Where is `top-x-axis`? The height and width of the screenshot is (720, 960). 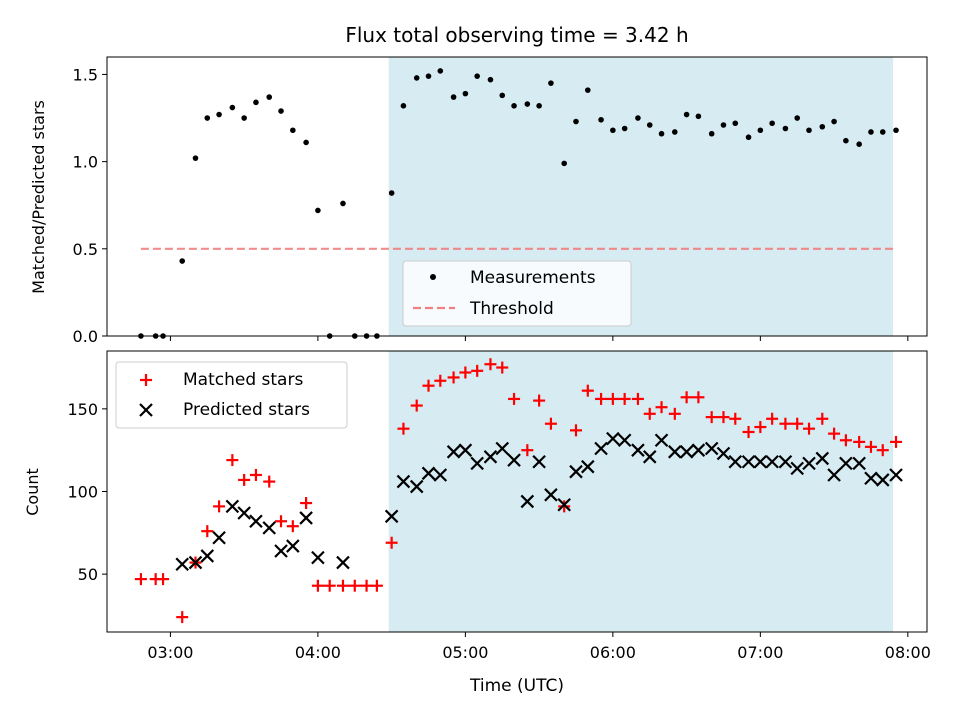 top-x-axis is located at coordinates (539, 338).